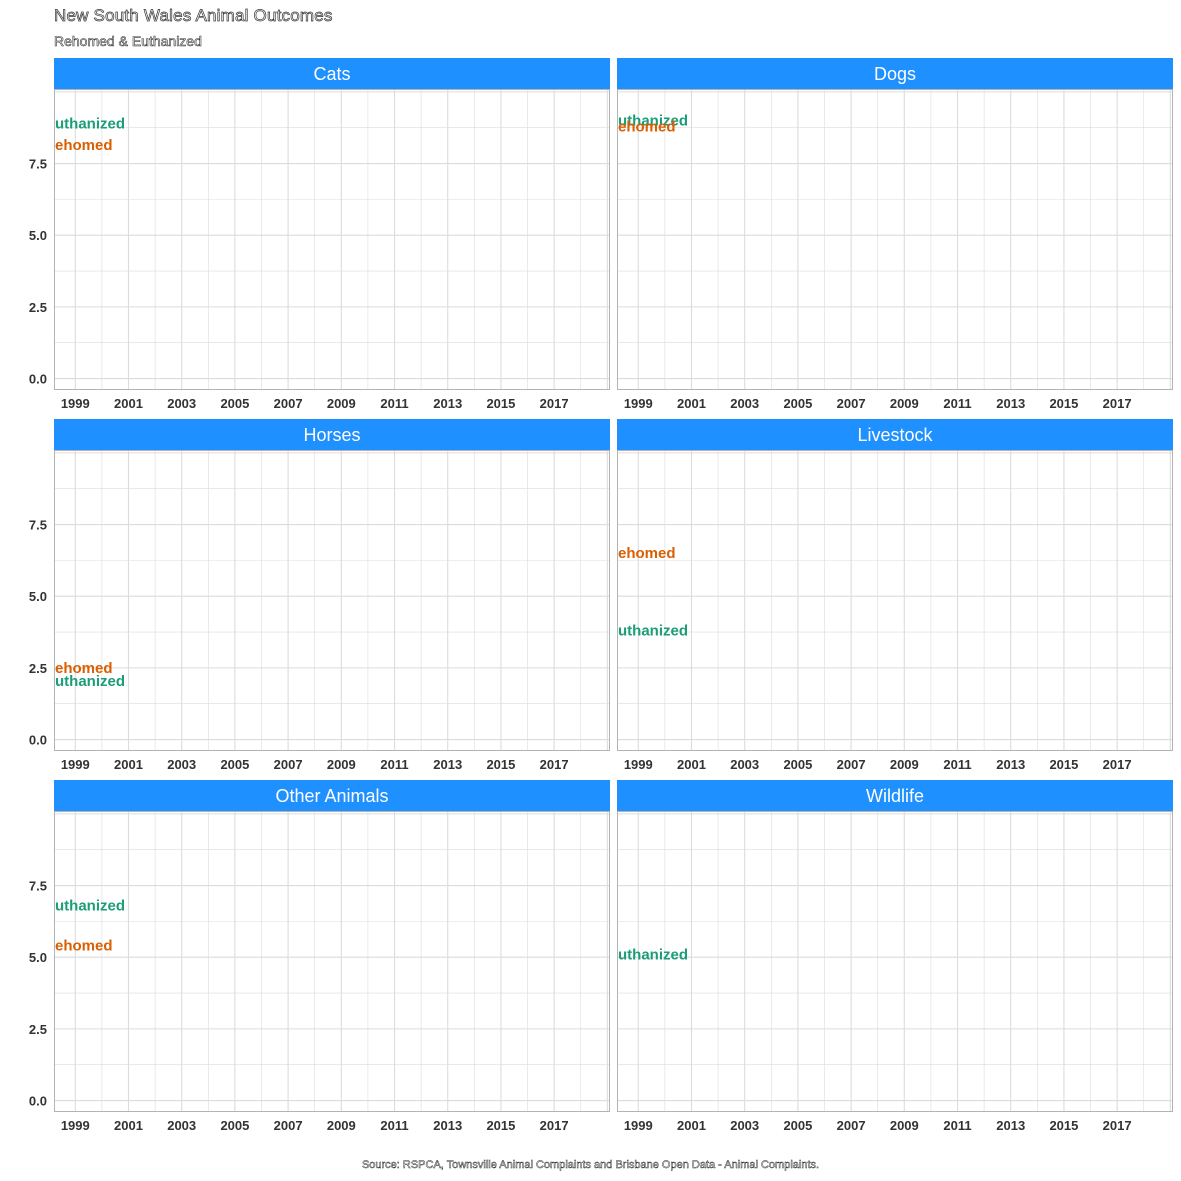 The image size is (1181, 1181). I want to click on panel-plot-area: uthanized ehomed, so click(332, 239).